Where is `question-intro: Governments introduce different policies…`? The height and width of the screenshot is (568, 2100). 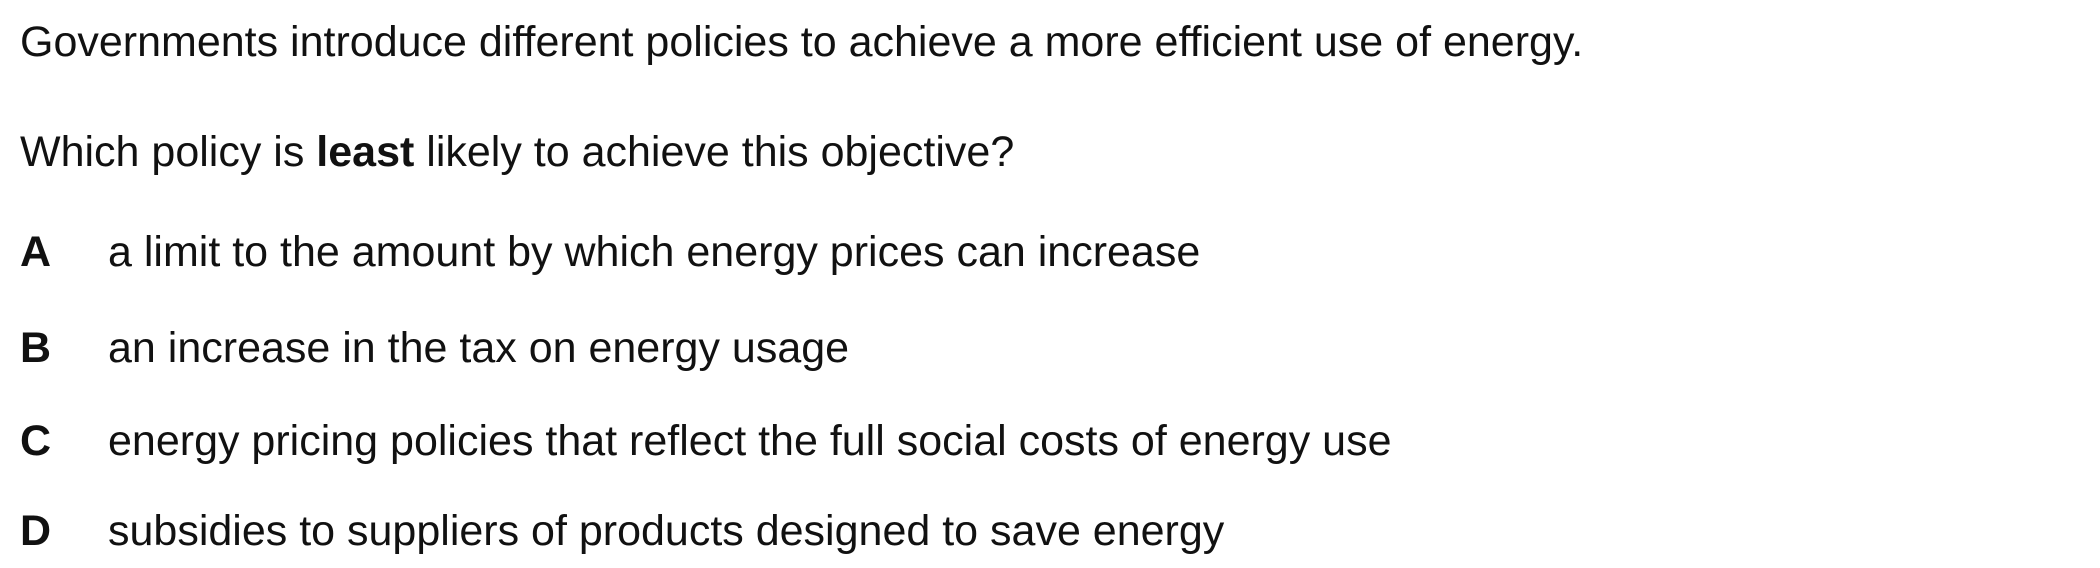 question-intro: Governments introduce different policies… is located at coordinates (802, 42).